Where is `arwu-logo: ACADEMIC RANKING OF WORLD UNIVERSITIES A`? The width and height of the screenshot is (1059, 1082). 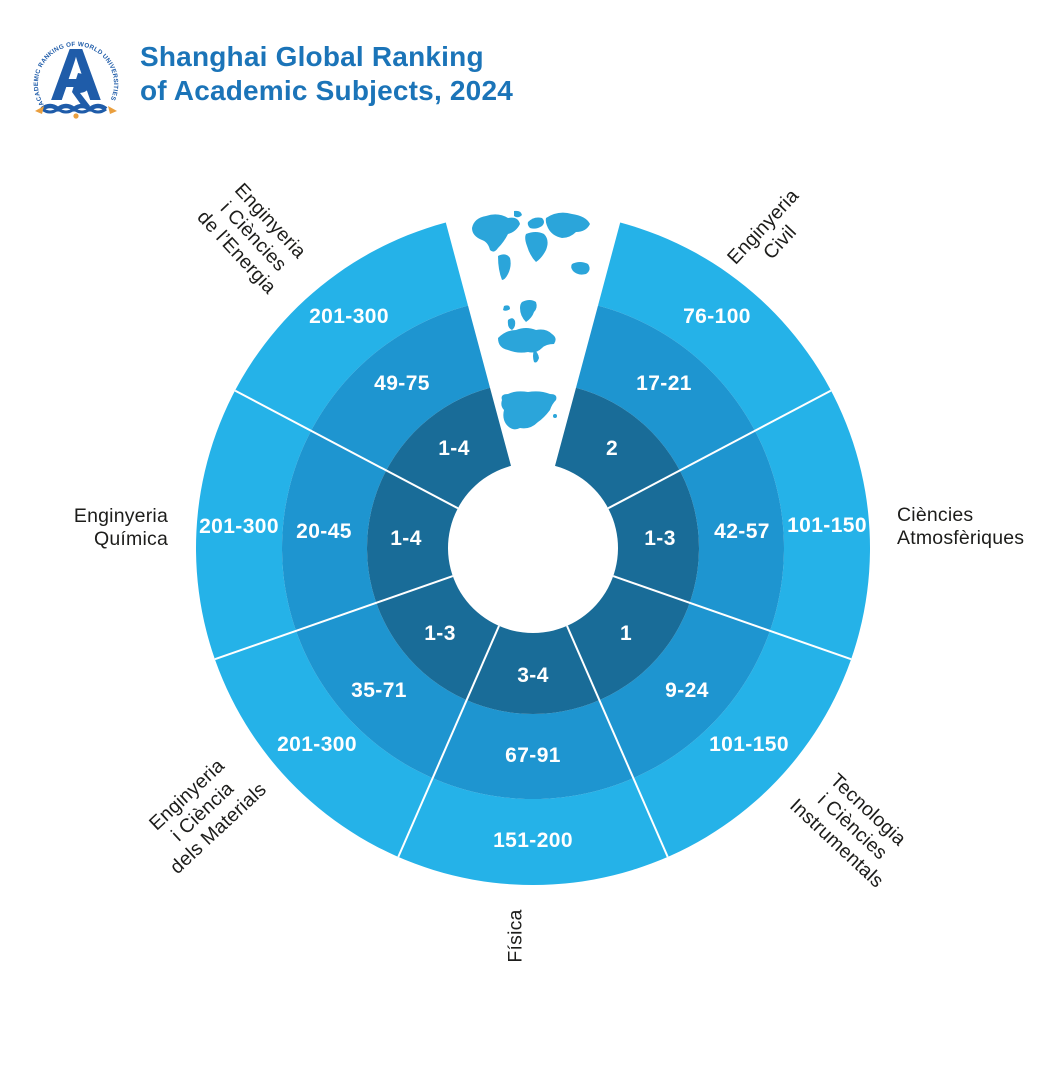
arwu-logo: ACADEMIC RANKING OF WORLD UNIVERSITIES A is located at coordinates (76, 70).